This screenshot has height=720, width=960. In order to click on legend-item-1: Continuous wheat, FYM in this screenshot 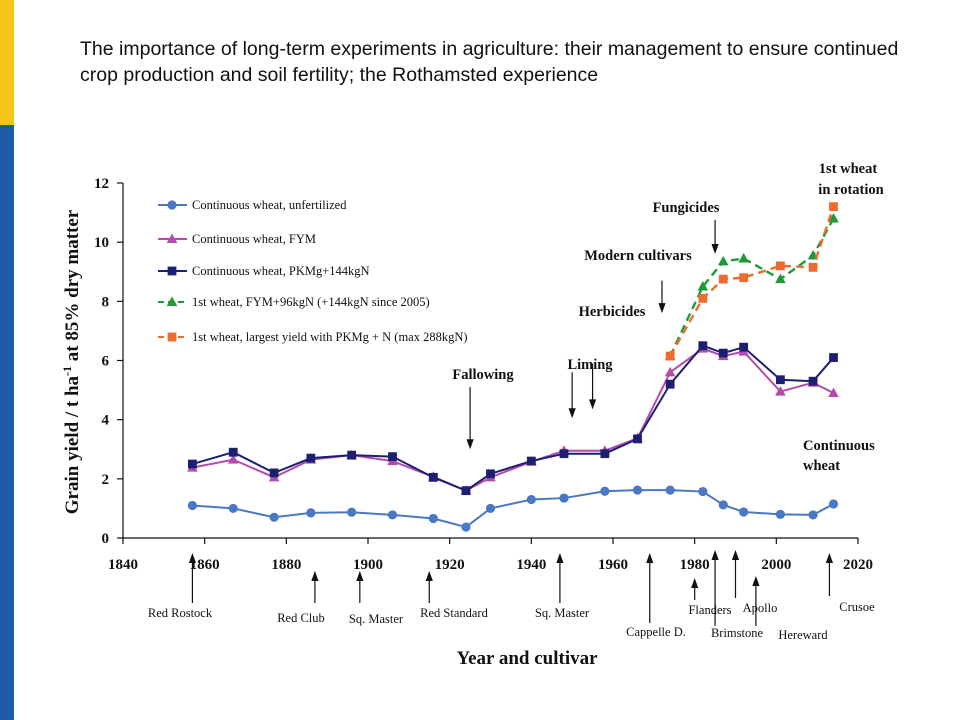, I will do `click(237, 239)`.